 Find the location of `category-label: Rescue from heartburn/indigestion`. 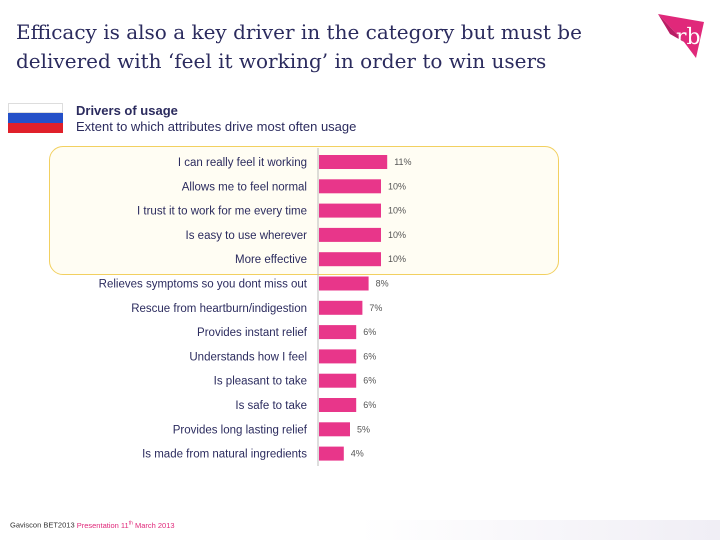

category-label: Rescue from heartburn/indigestion is located at coordinates (219, 309).